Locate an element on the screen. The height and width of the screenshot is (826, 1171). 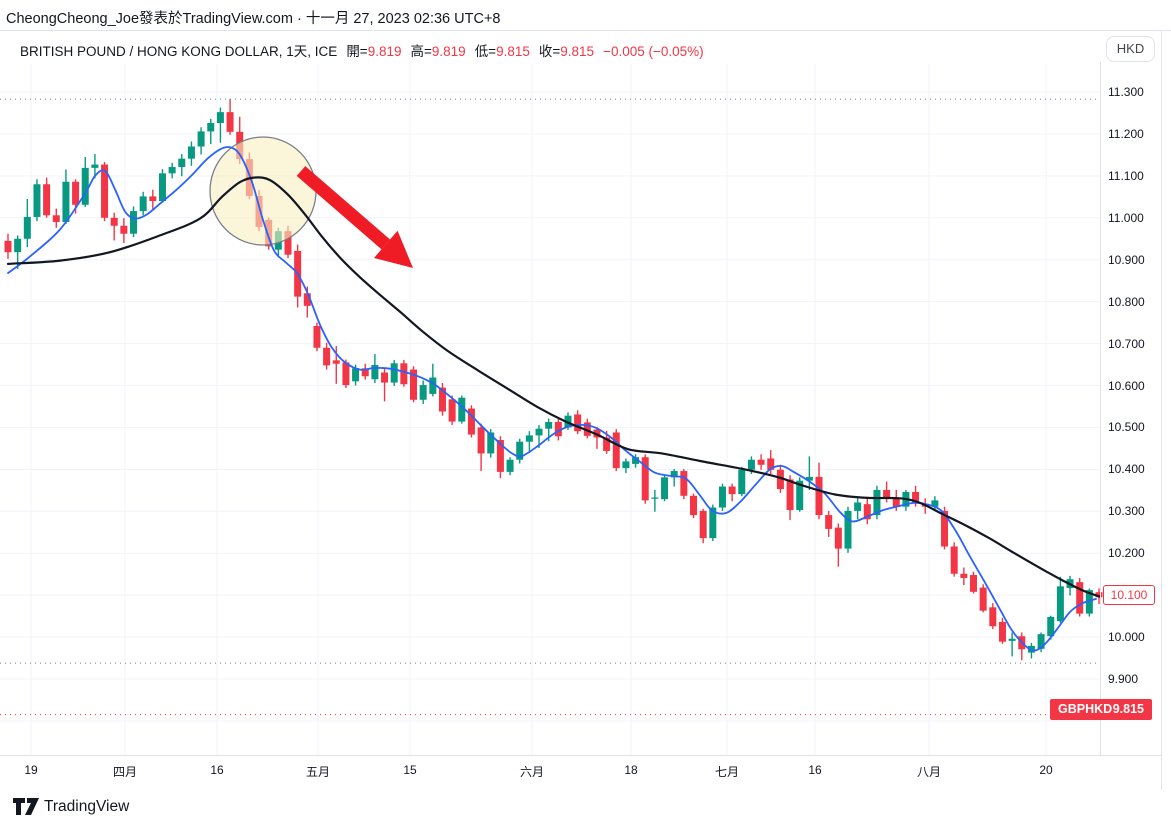
time-axis-label: 20 is located at coordinates (1046, 770).